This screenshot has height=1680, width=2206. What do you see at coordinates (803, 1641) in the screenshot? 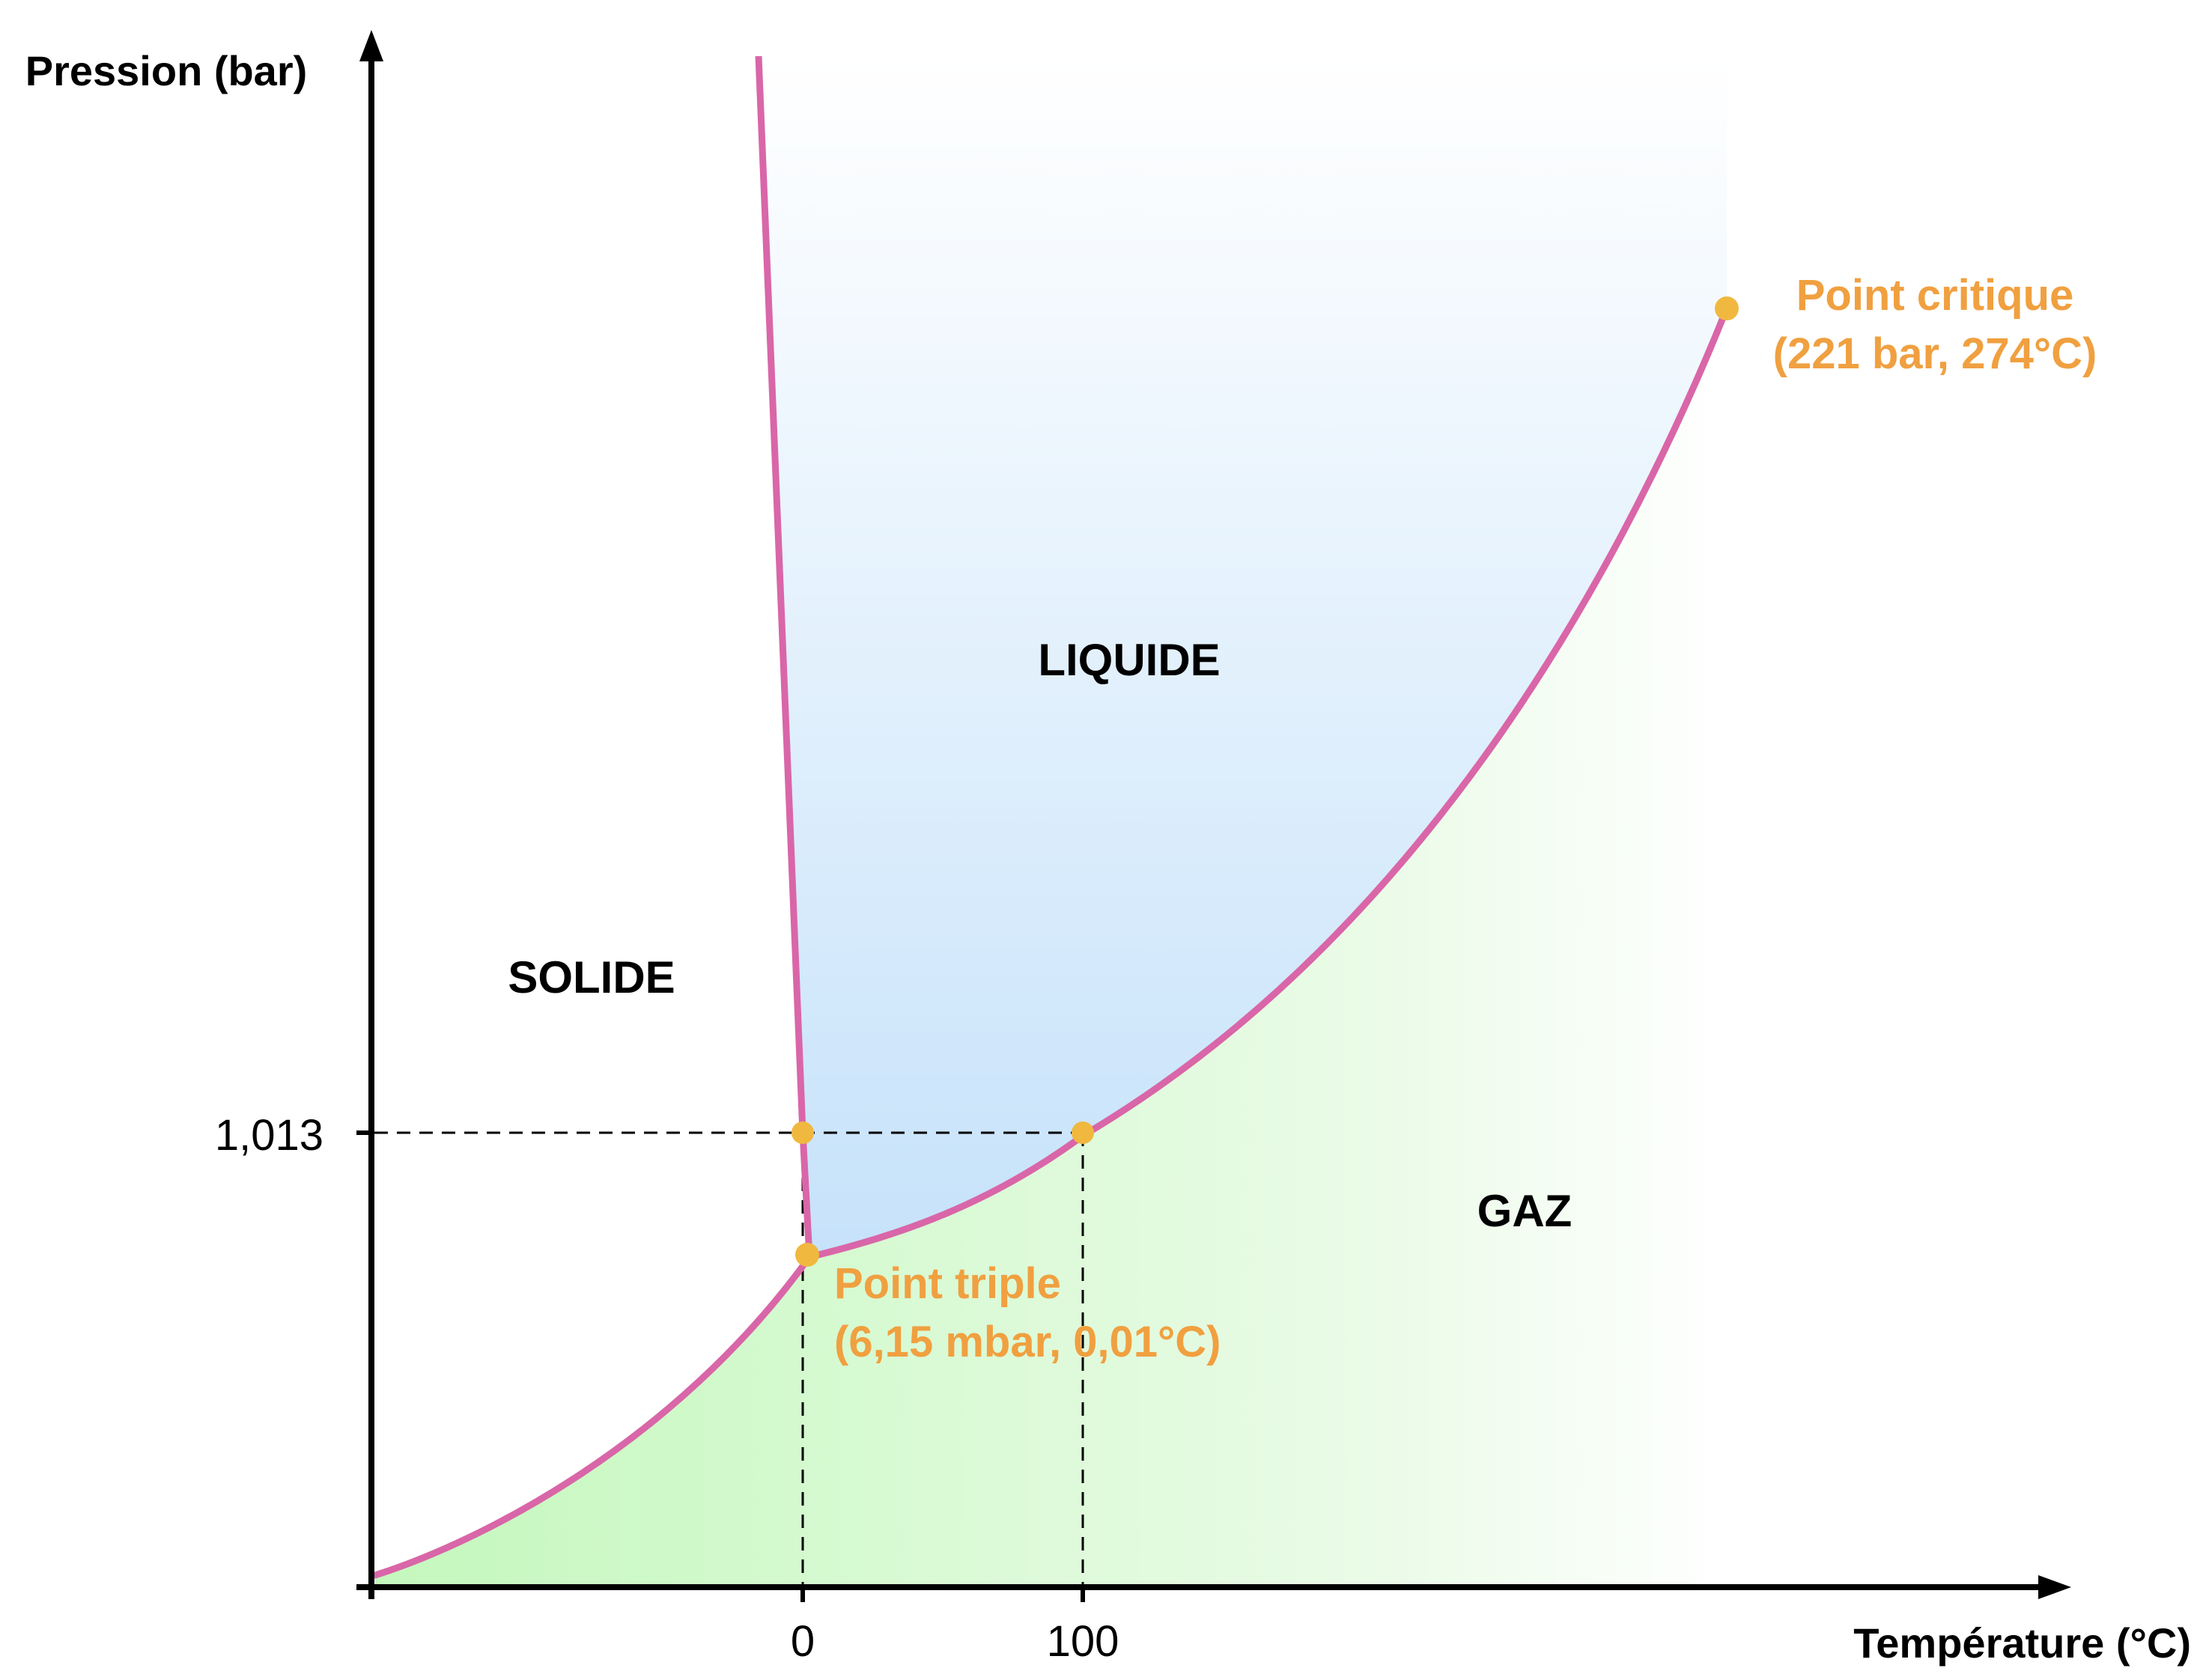
I see `x-tick-label-0: 0` at bounding box center [803, 1641].